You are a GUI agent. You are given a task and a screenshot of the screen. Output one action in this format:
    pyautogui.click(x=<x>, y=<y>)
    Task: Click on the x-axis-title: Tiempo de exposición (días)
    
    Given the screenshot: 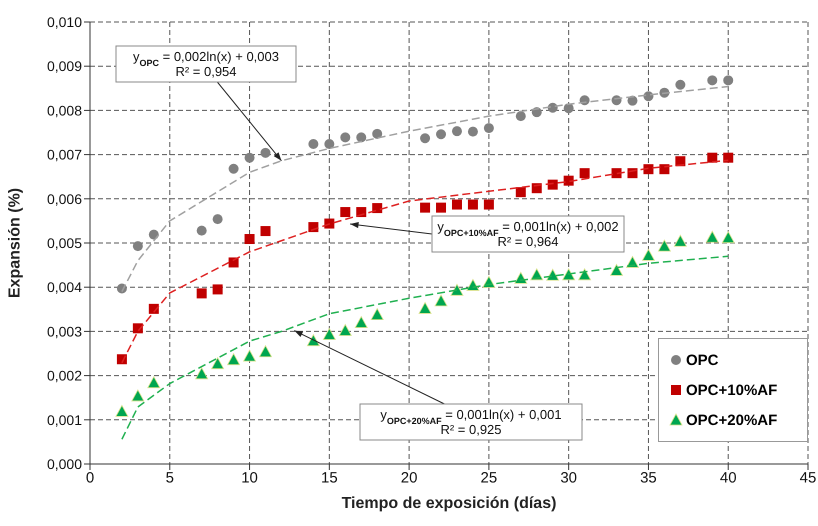 What is the action you would take?
    pyautogui.click(x=449, y=503)
    